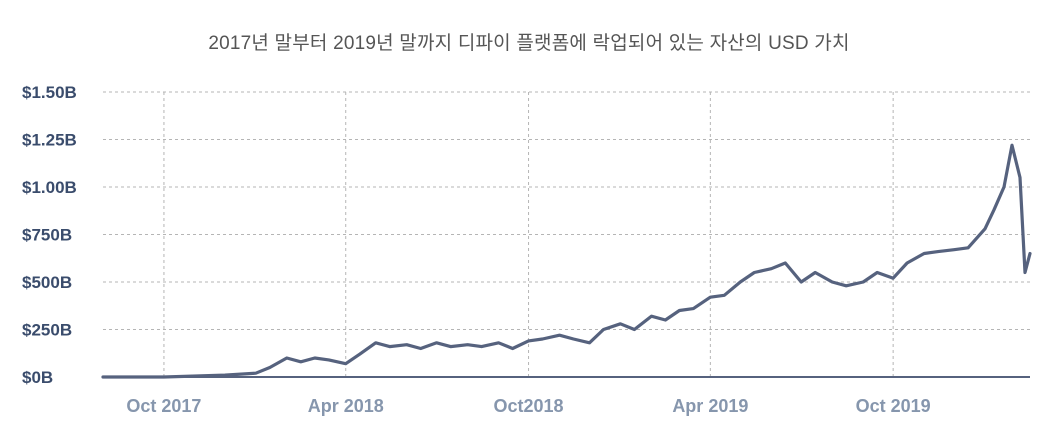 This screenshot has height=441, width=1058. I want to click on x-tick-label: Oct 2019, so click(893, 406).